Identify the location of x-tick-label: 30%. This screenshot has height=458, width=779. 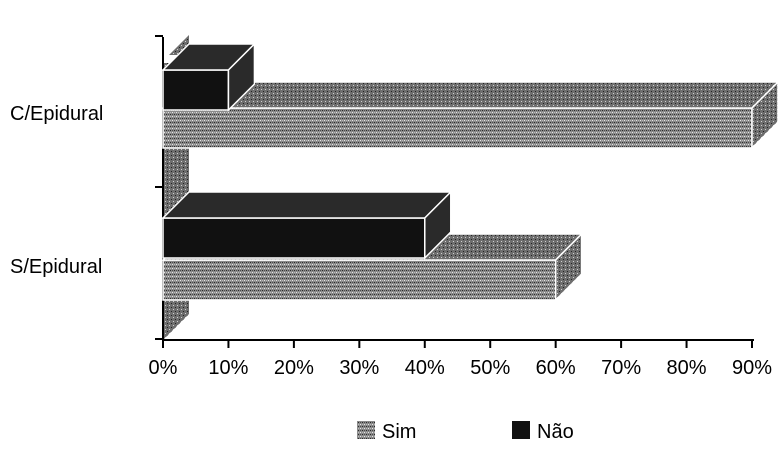
(359, 368).